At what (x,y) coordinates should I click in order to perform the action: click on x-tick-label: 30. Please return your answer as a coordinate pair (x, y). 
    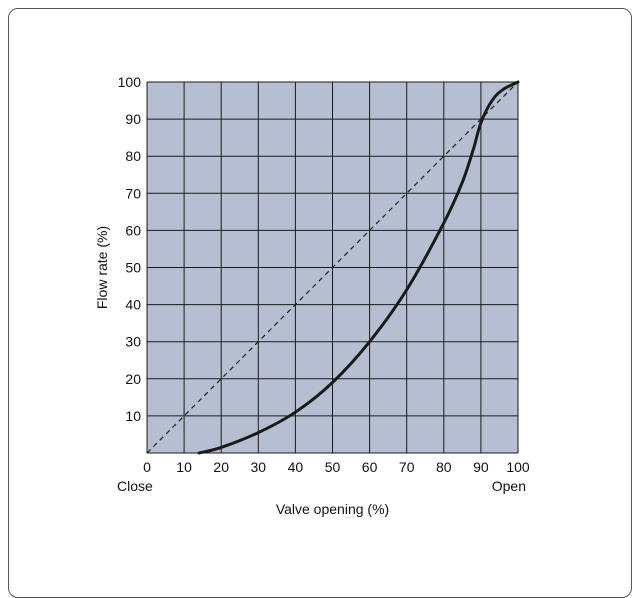
    Looking at the image, I should click on (259, 467).